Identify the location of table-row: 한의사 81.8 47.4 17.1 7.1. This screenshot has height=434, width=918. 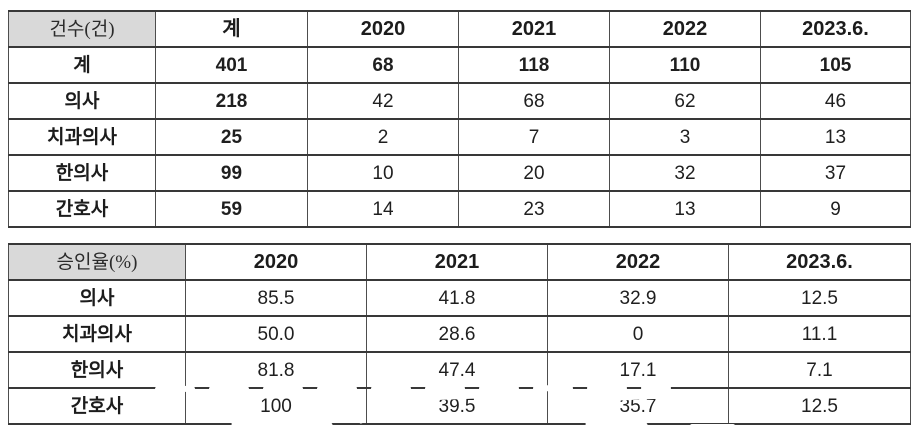
(459, 370).